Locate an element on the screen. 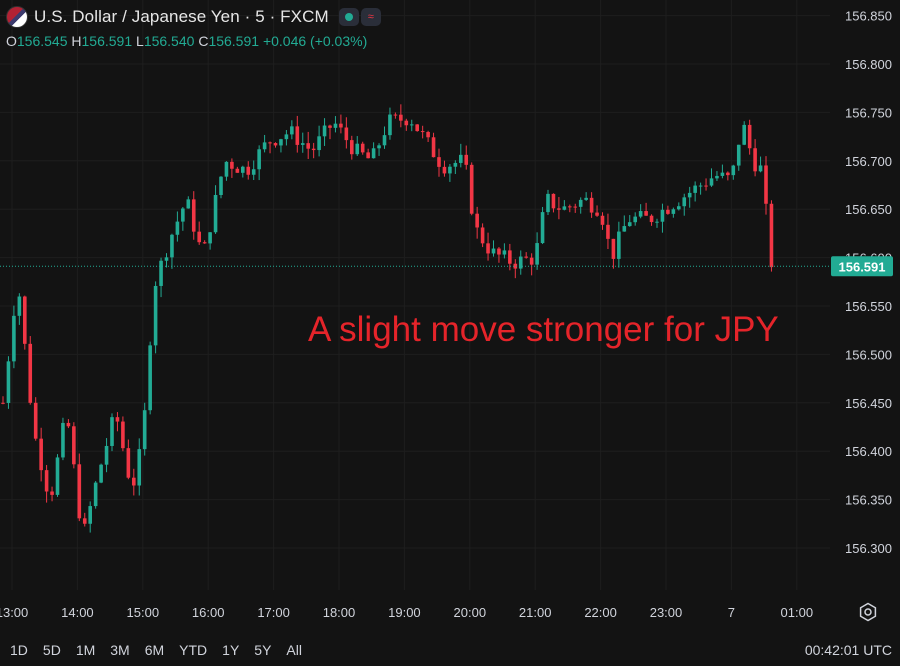 This screenshot has height=666, width=900. symbol-legend: U.S. Dollar / Japanese Yen · 5 · FXCM ≈ is located at coordinates (193, 17).